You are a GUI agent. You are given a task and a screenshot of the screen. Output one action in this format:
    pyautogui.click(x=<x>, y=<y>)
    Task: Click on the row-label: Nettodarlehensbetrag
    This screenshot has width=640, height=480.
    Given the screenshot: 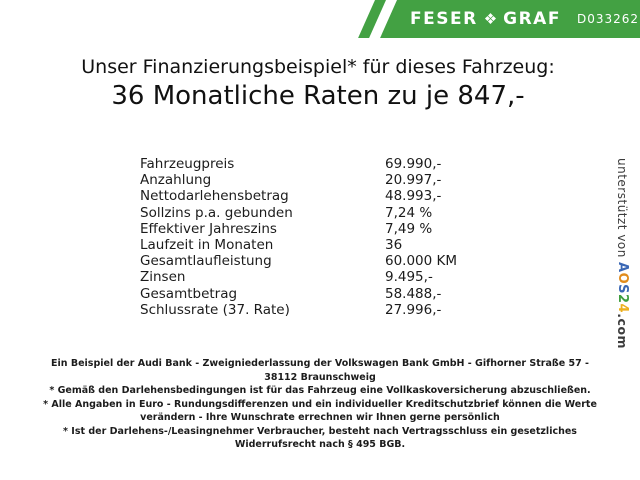 What is the action you would take?
    pyautogui.click(x=214, y=196)
    